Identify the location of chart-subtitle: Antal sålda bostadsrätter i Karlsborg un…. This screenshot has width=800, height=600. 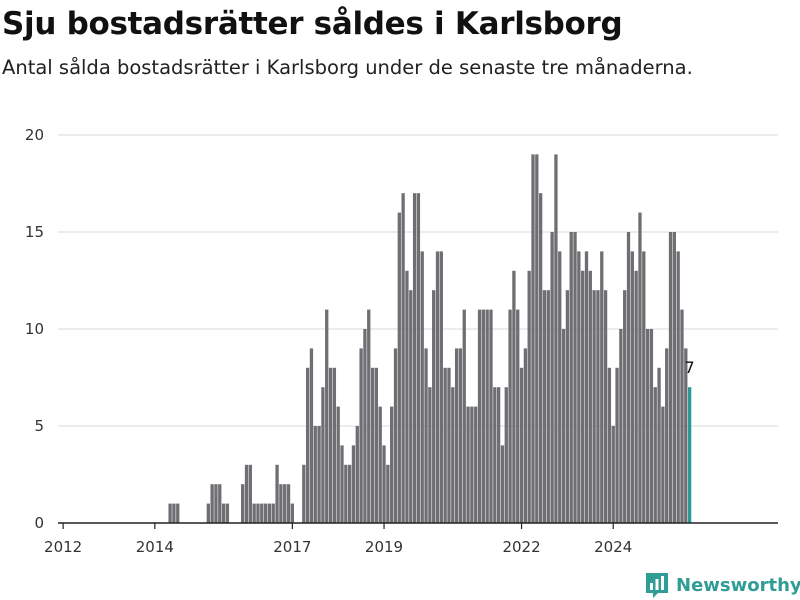
(347, 67).